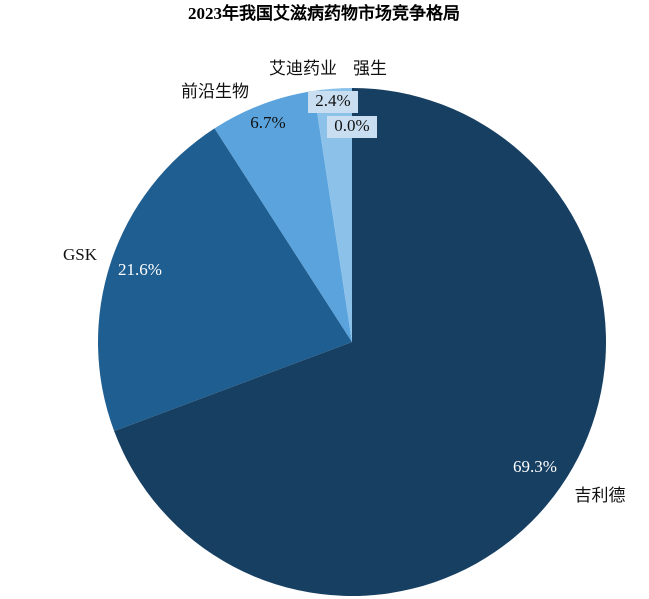 The width and height of the screenshot is (649, 599). What do you see at coordinates (140, 269) in the screenshot?
I see `value-label: 21.6%` at bounding box center [140, 269].